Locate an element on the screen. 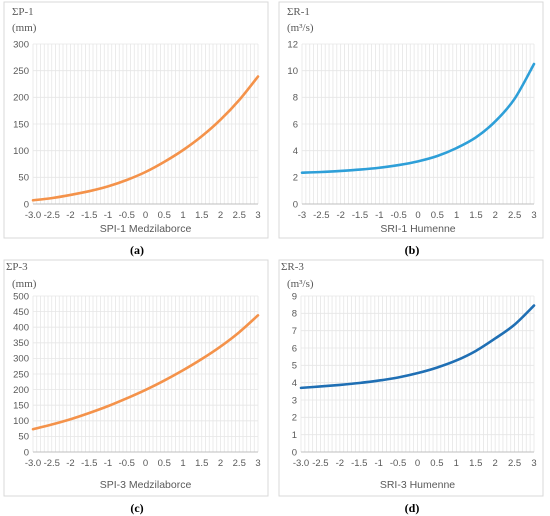 The image size is (550, 516). y-tick-label: 500 is located at coordinates (21, 296).